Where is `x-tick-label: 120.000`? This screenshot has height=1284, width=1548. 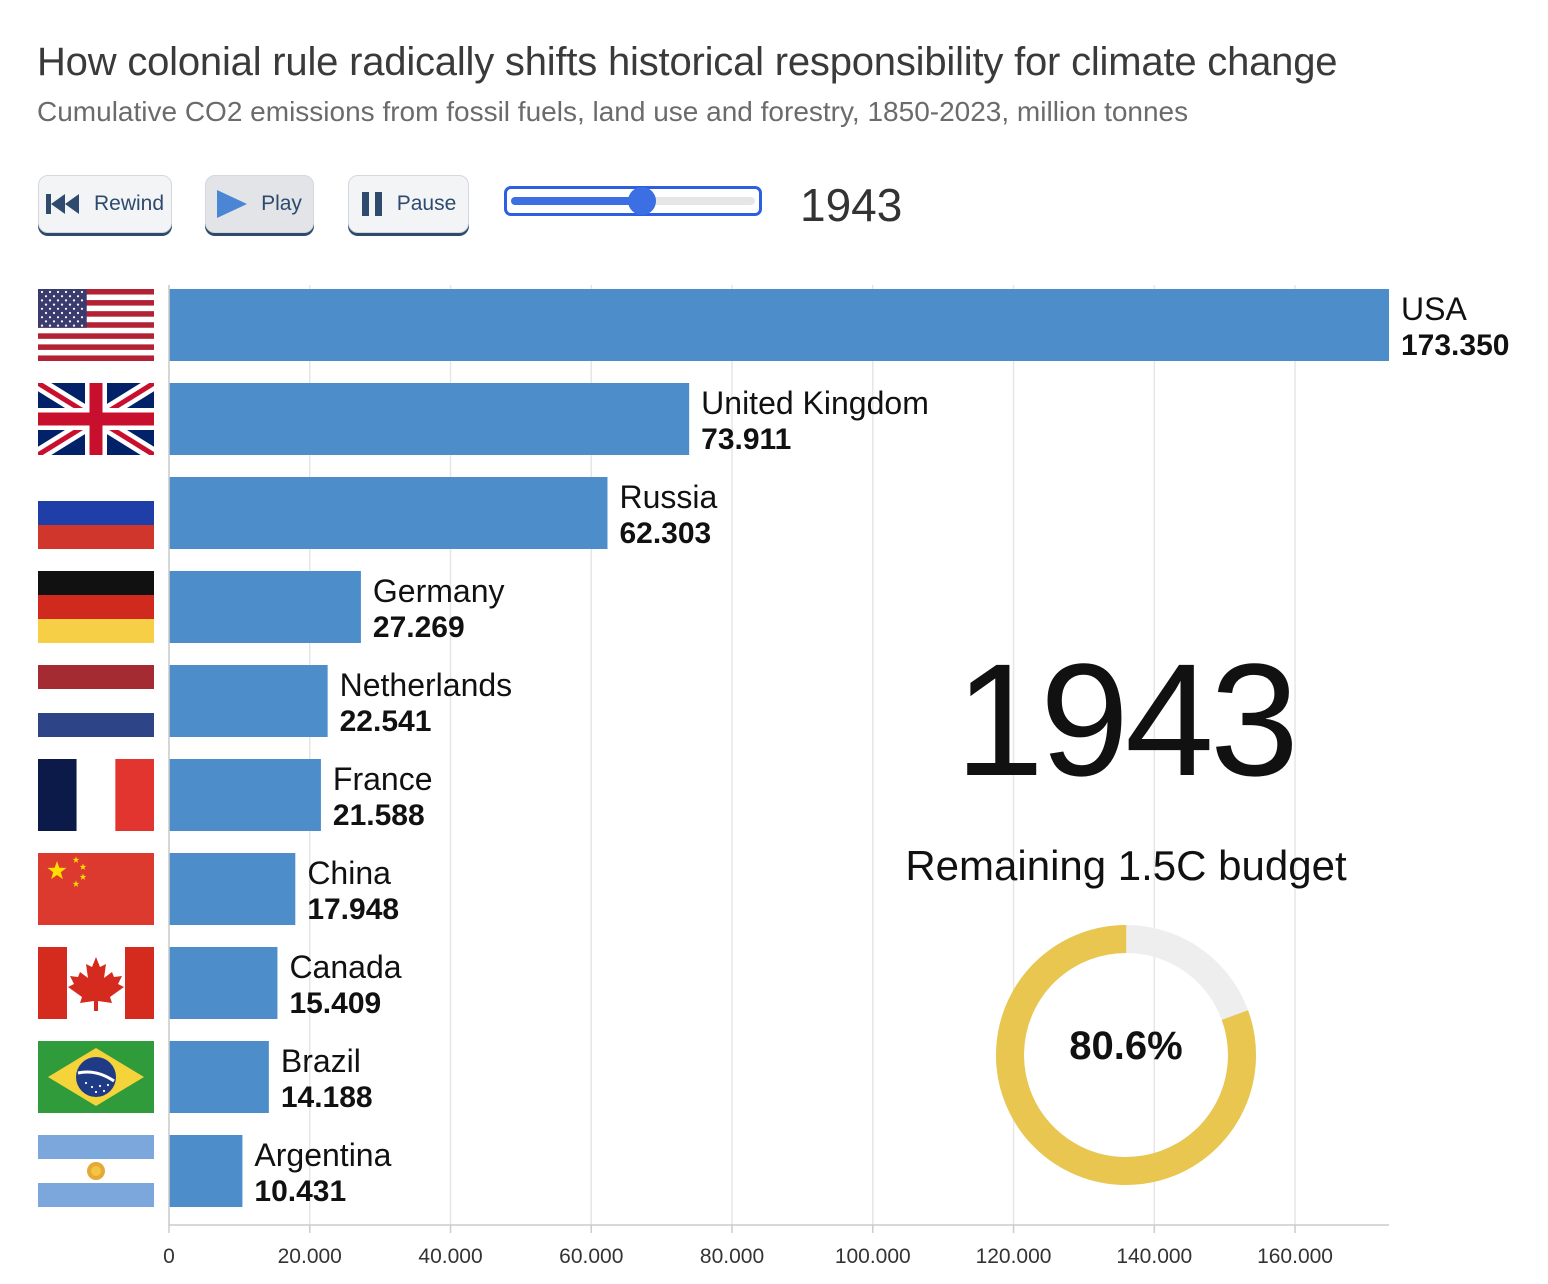
x-tick-label: 120.000 is located at coordinates (1014, 1256).